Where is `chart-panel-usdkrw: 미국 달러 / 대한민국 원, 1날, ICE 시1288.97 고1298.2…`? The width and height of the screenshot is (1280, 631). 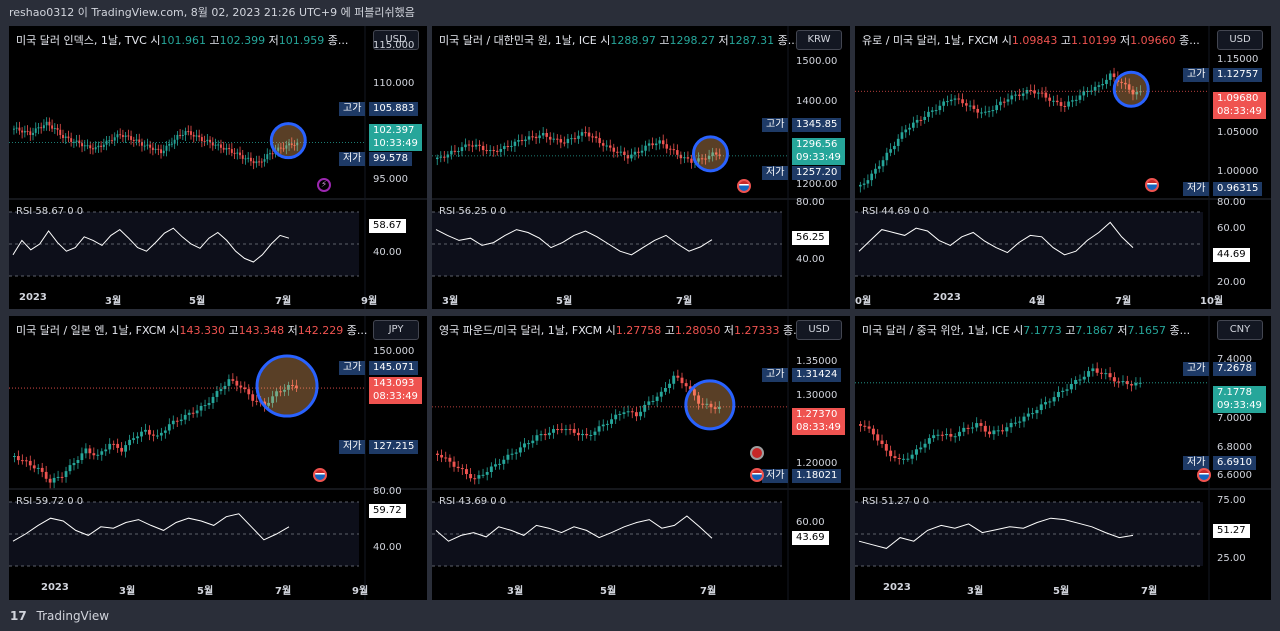
chart-panel-usdkrw: 미국 달러 / 대한민국 원, 1날, ICE 시1288.97 고1298.2… is located at coordinates (641, 167).